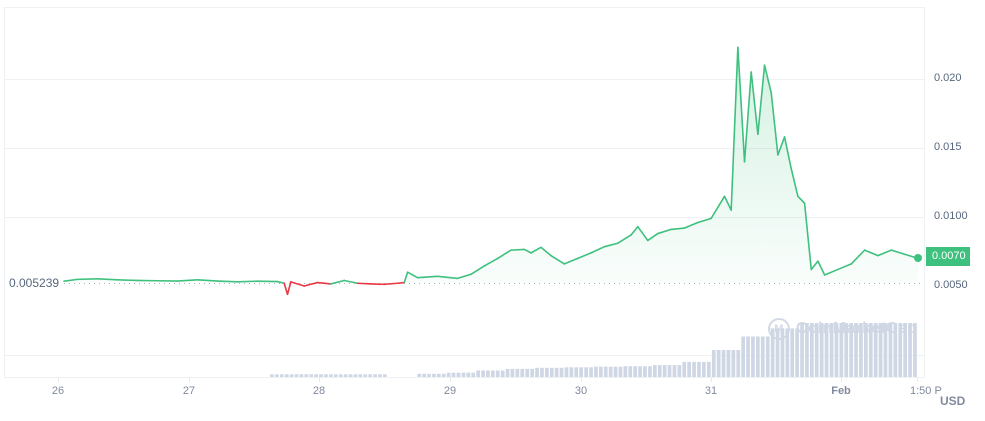 This screenshot has width=985, height=421. Describe the element at coordinates (319, 391) in the screenshot. I see `x-tick-label: 28` at that location.